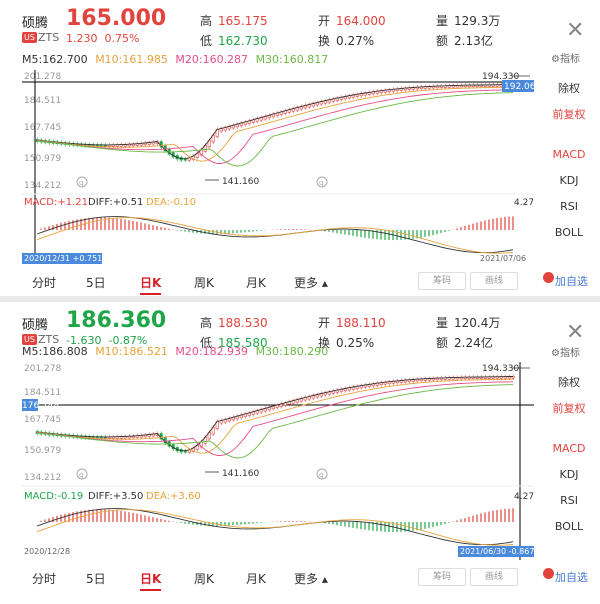 This screenshot has height=604, width=600. I want to click on candle-body, so click(513, 377).